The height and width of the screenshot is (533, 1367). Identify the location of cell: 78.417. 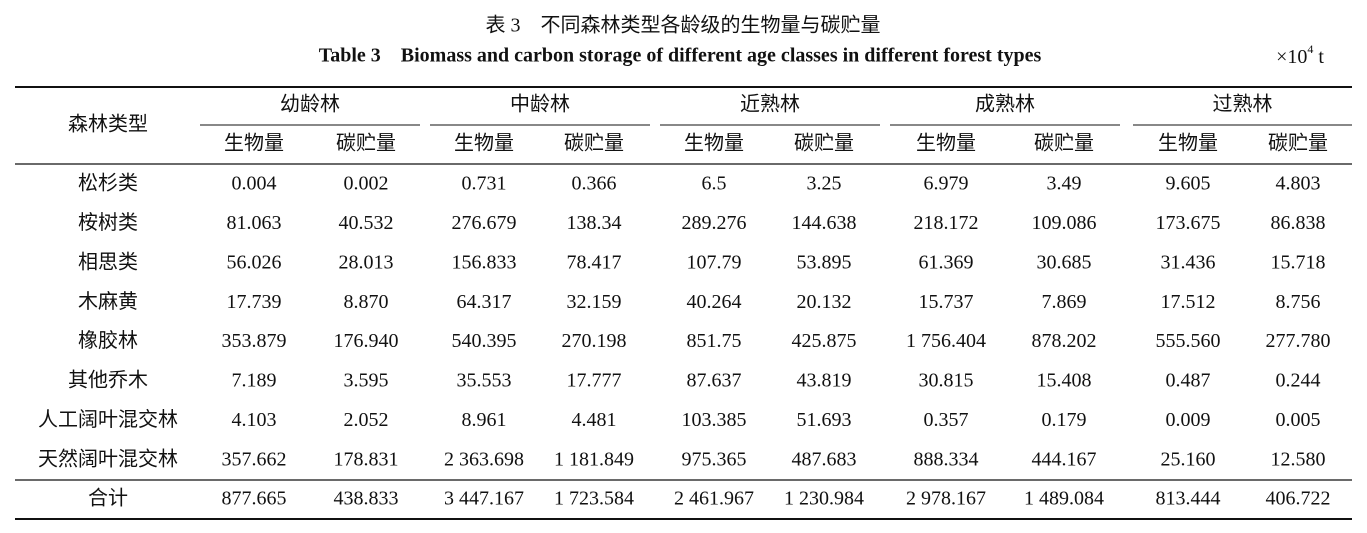
(594, 262).